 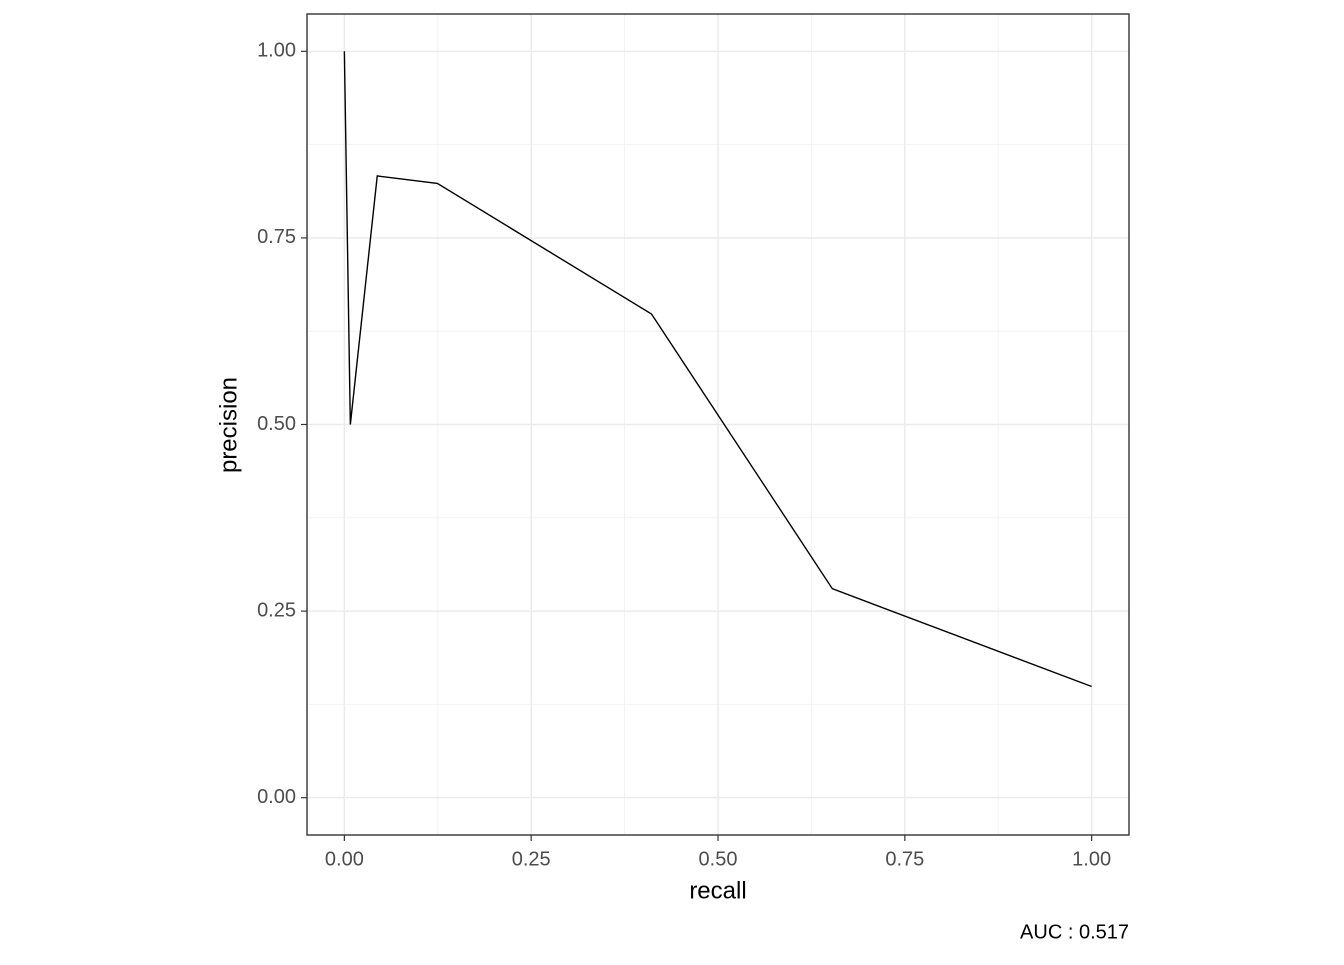 I want to click on y-tick-label: 0.50, so click(x=276, y=424).